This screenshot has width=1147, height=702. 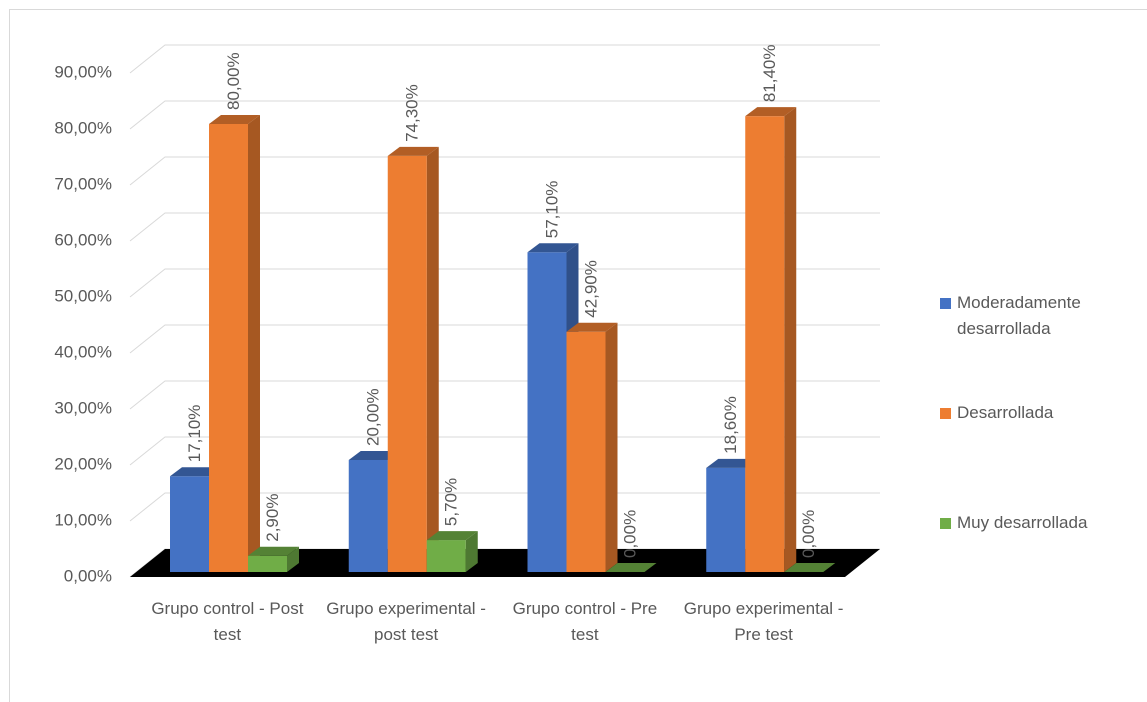 I want to click on y-tick-label: 10,00%, so click(x=83, y=519).